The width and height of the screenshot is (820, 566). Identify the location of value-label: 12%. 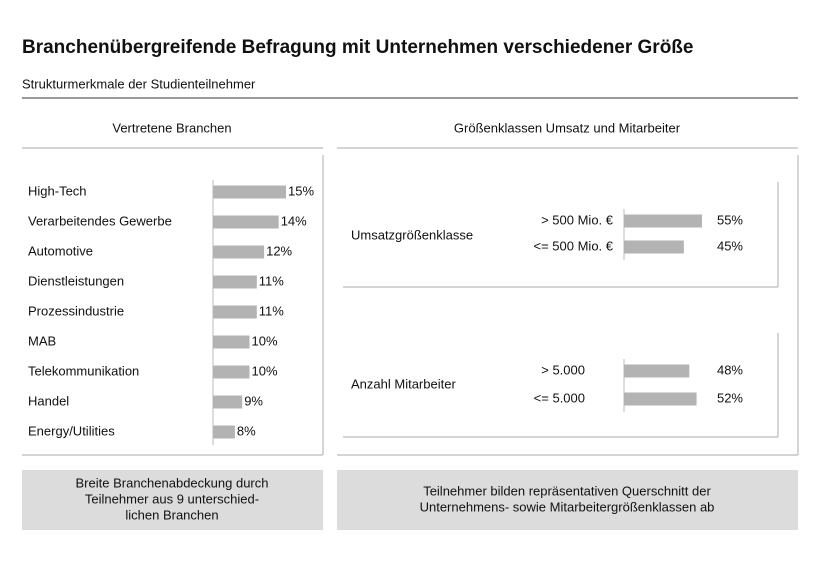
(279, 250).